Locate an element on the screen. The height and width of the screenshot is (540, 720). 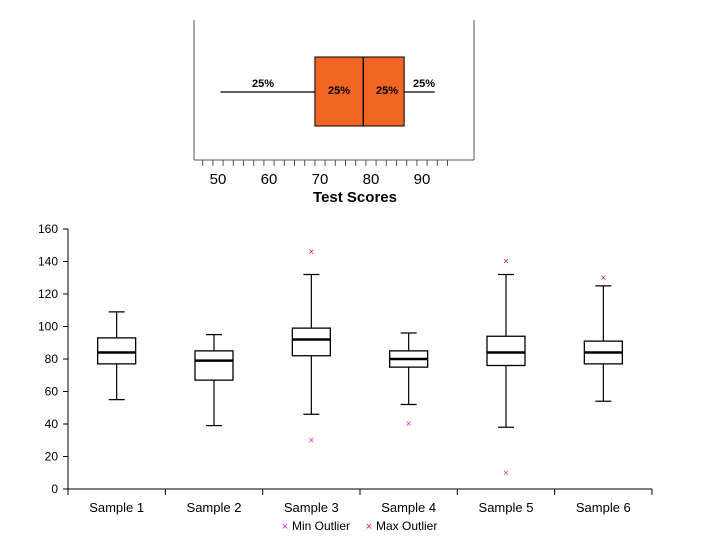
y-axis: 0 20 40 60 80 100 120 140 160 is located at coordinates (53, 359).